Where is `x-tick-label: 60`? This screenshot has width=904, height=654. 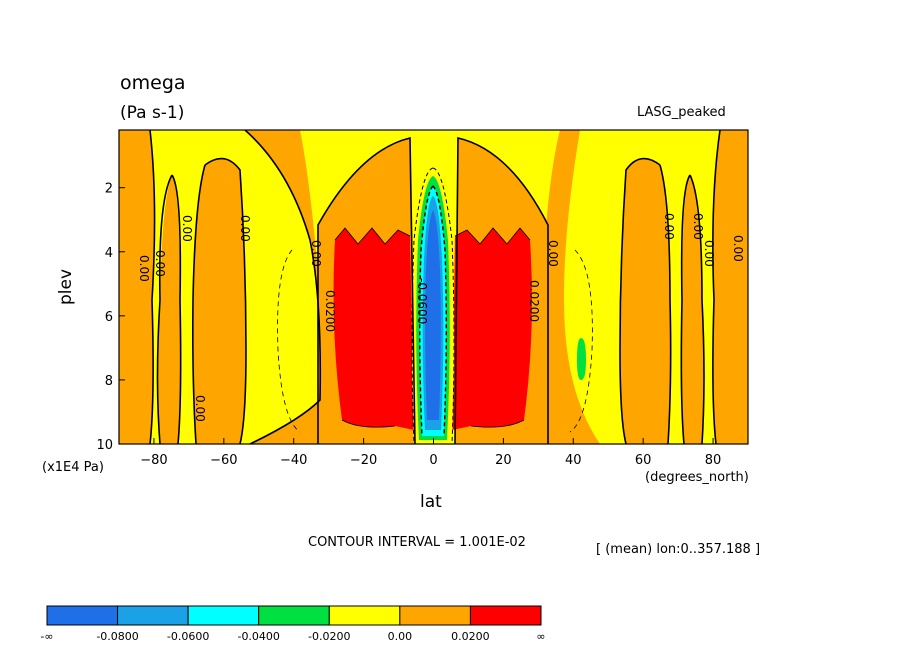 x-tick-label: 60 is located at coordinates (643, 460).